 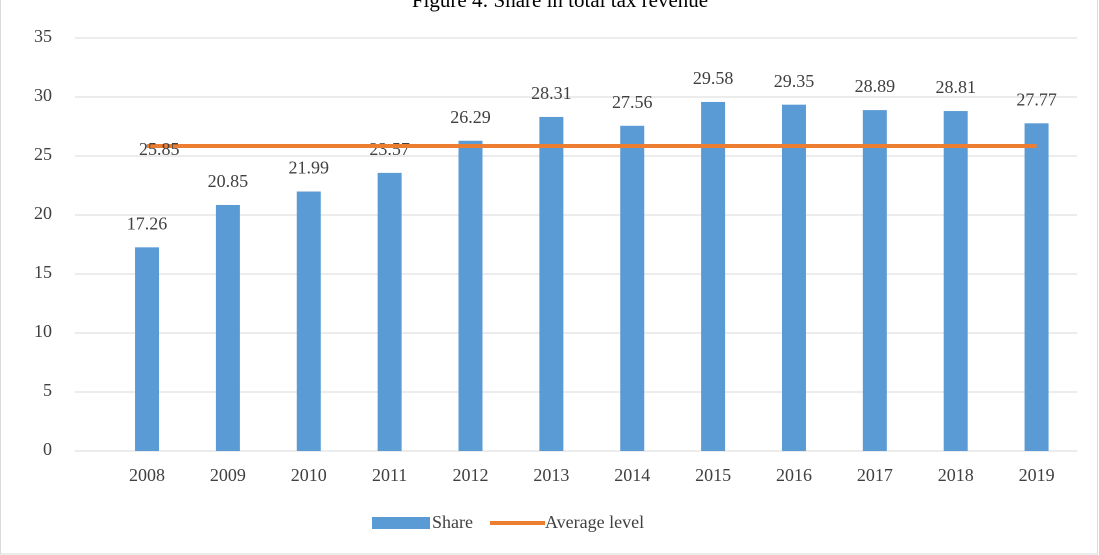 What do you see at coordinates (875, 475) in the screenshot?
I see `x-tick-label: 2017` at bounding box center [875, 475].